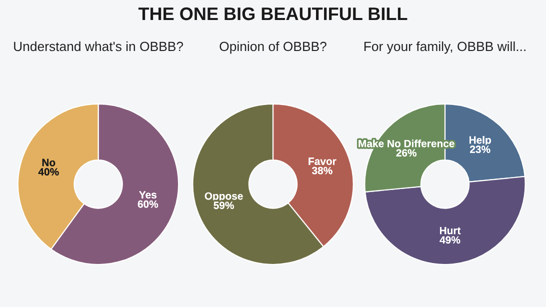  Describe the element at coordinates (450, 240) in the screenshot. I see `data-label: 49%` at that location.